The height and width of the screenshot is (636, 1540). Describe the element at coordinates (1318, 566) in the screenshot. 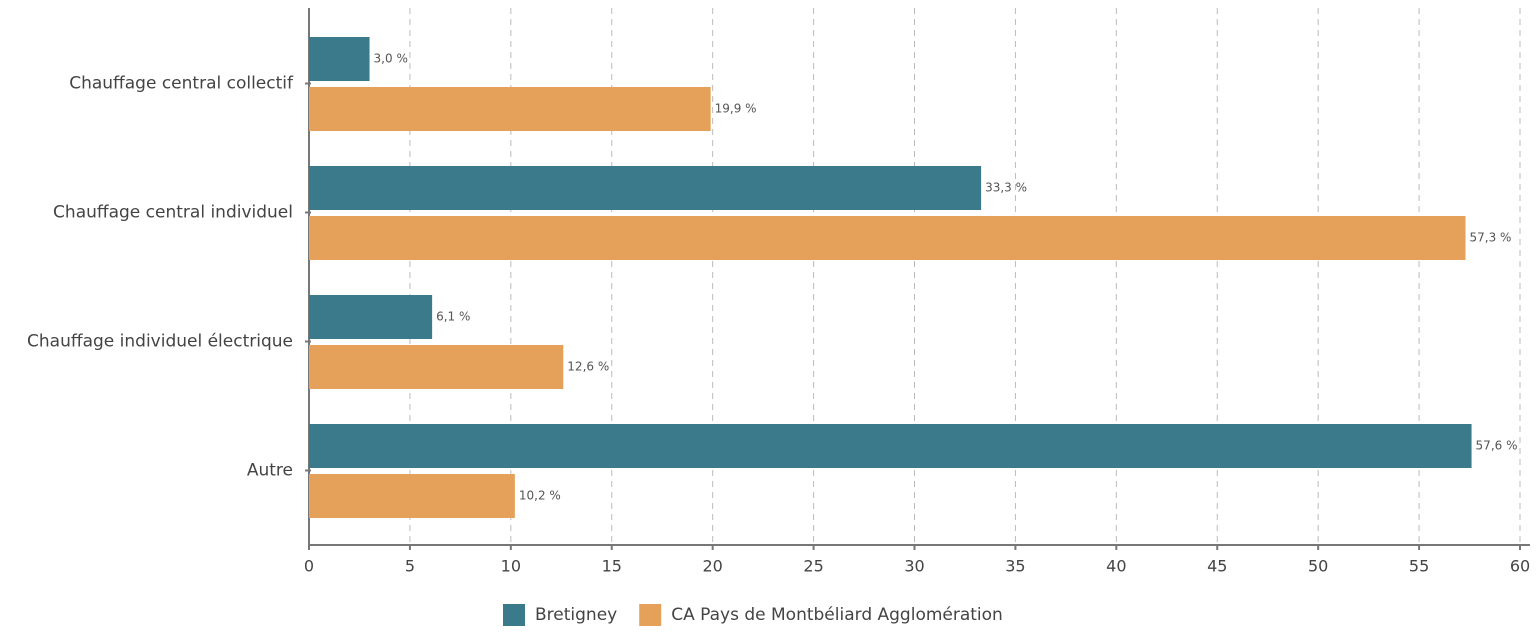

I see `x-tick-label: 50` at that location.